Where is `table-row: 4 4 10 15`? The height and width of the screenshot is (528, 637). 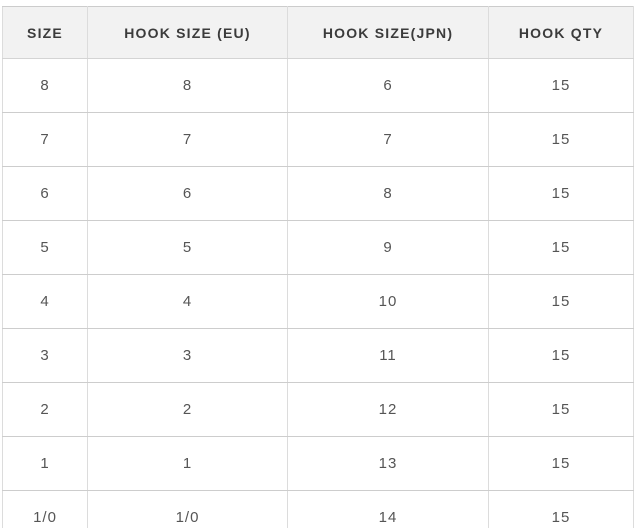 table-row: 4 4 10 15 is located at coordinates (318, 301).